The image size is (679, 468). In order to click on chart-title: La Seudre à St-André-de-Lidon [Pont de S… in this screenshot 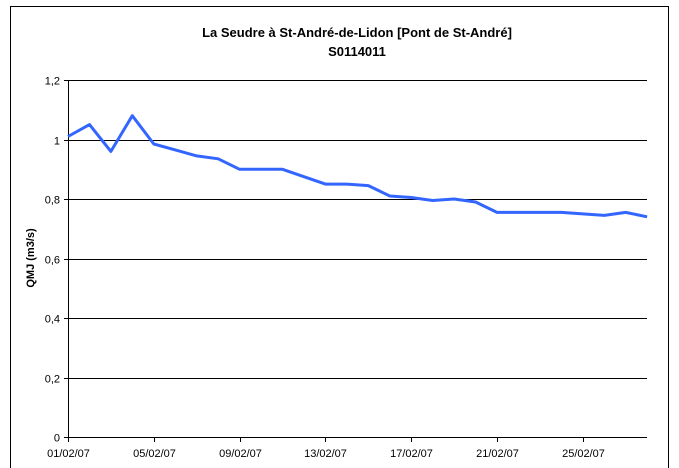, I will do `click(357, 32)`.